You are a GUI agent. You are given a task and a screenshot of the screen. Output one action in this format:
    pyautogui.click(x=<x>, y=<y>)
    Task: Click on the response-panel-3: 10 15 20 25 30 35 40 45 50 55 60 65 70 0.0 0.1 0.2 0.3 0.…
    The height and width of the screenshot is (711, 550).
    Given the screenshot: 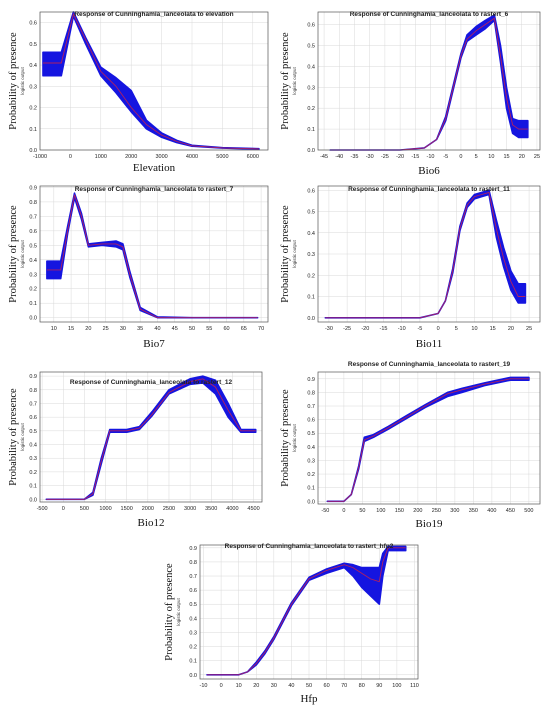 What is the action you would take?
    pyautogui.click(x=138, y=267)
    